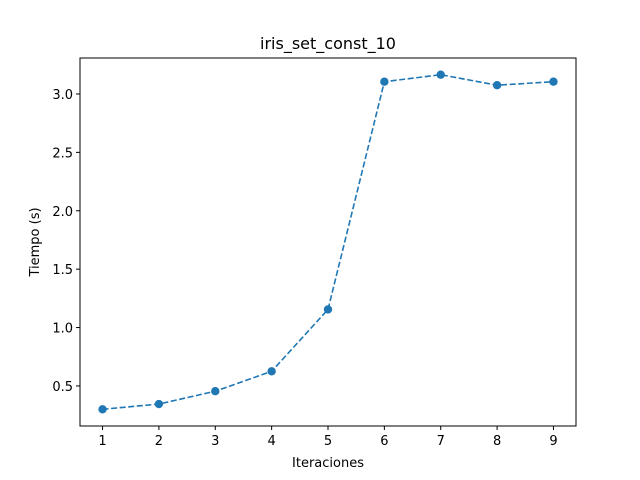 The height and width of the screenshot is (480, 640). Describe the element at coordinates (215, 441) in the screenshot. I see `x-tick-label: 3` at that location.